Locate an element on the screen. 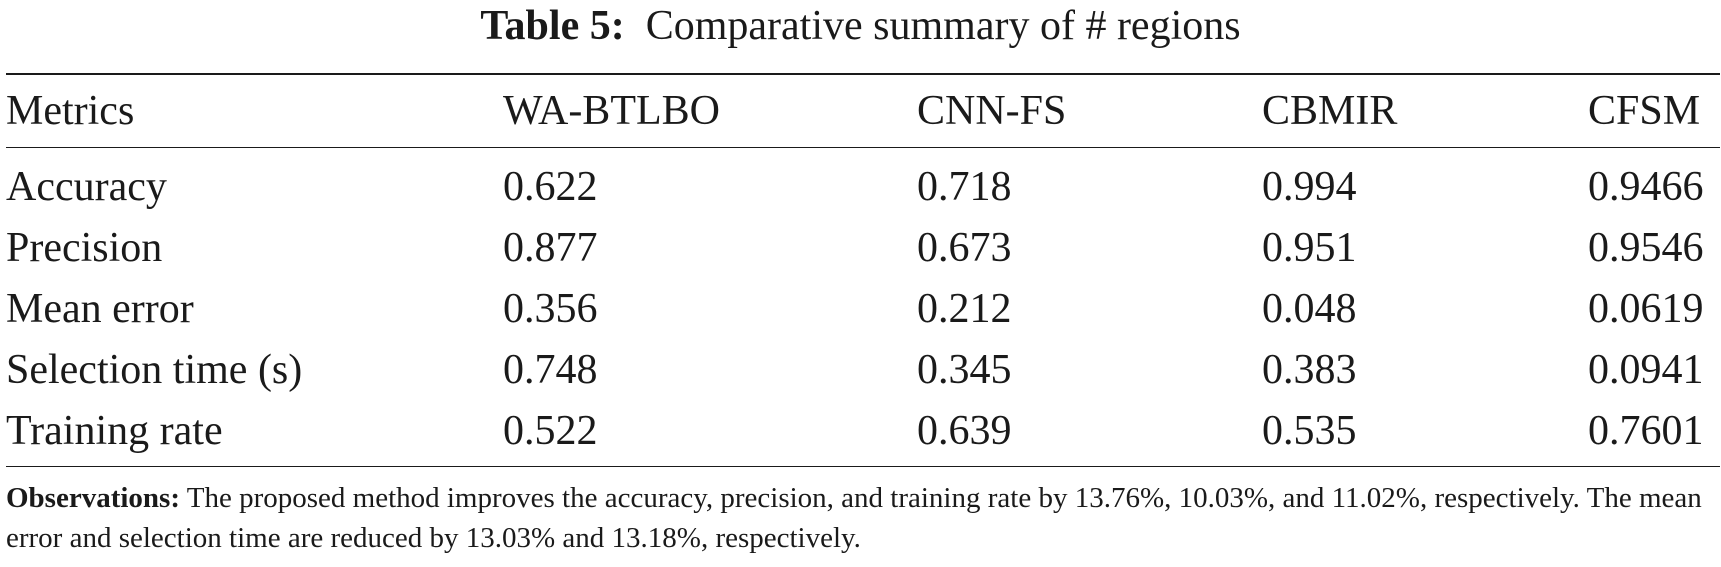  table-row: Precision 0.877 0.673 0.951 0.9546 is located at coordinates (863, 247).